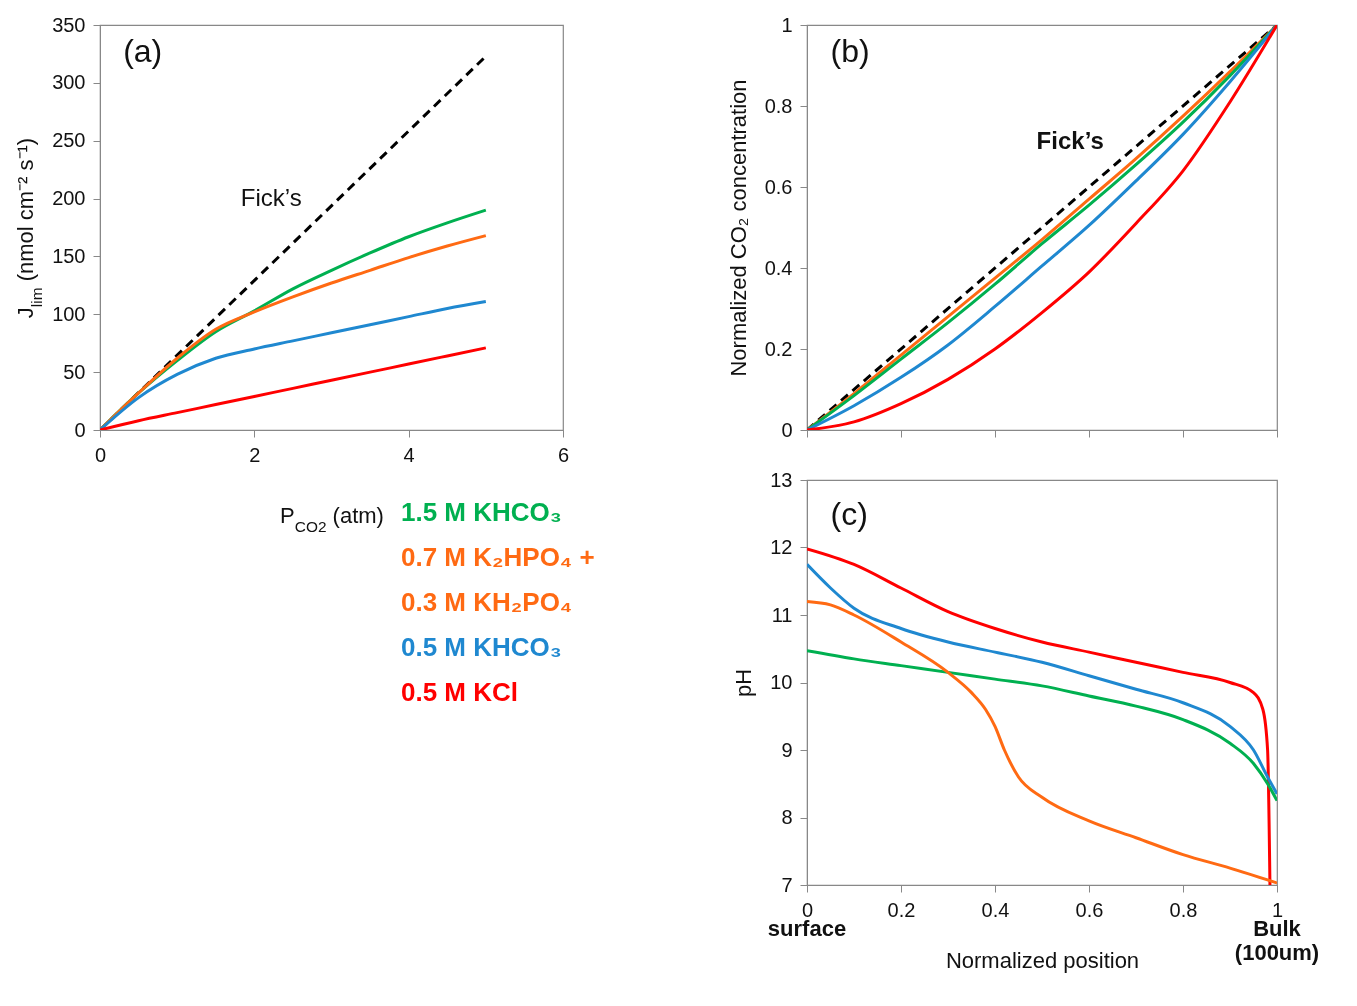  What do you see at coordinates (781, 682) in the screenshot?
I see `y-tick-label: 10` at bounding box center [781, 682].